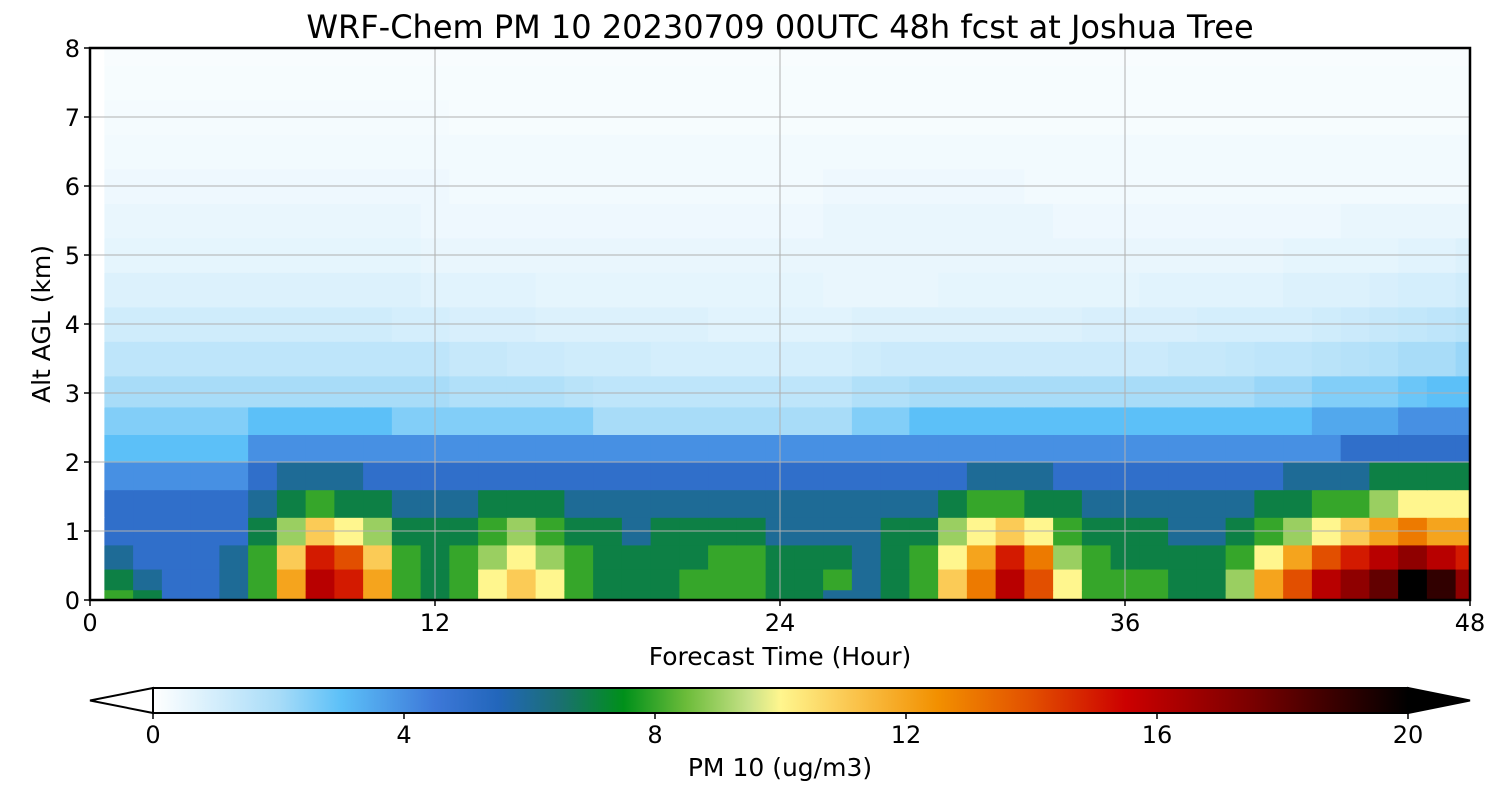 The width and height of the screenshot is (1500, 804). Describe the element at coordinates (1470, 623) in the screenshot. I see `x-tick-label: 48` at that location.